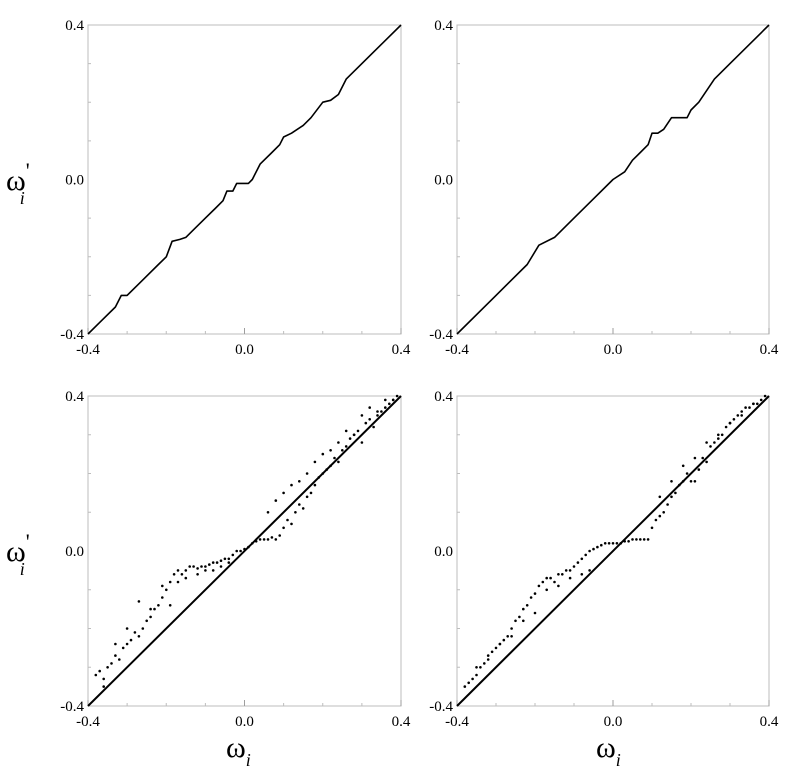 The width and height of the screenshot is (795, 778). What do you see at coordinates (18, 183) in the screenshot?
I see `y-axis-title-top: ω' i` at bounding box center [18, 183].